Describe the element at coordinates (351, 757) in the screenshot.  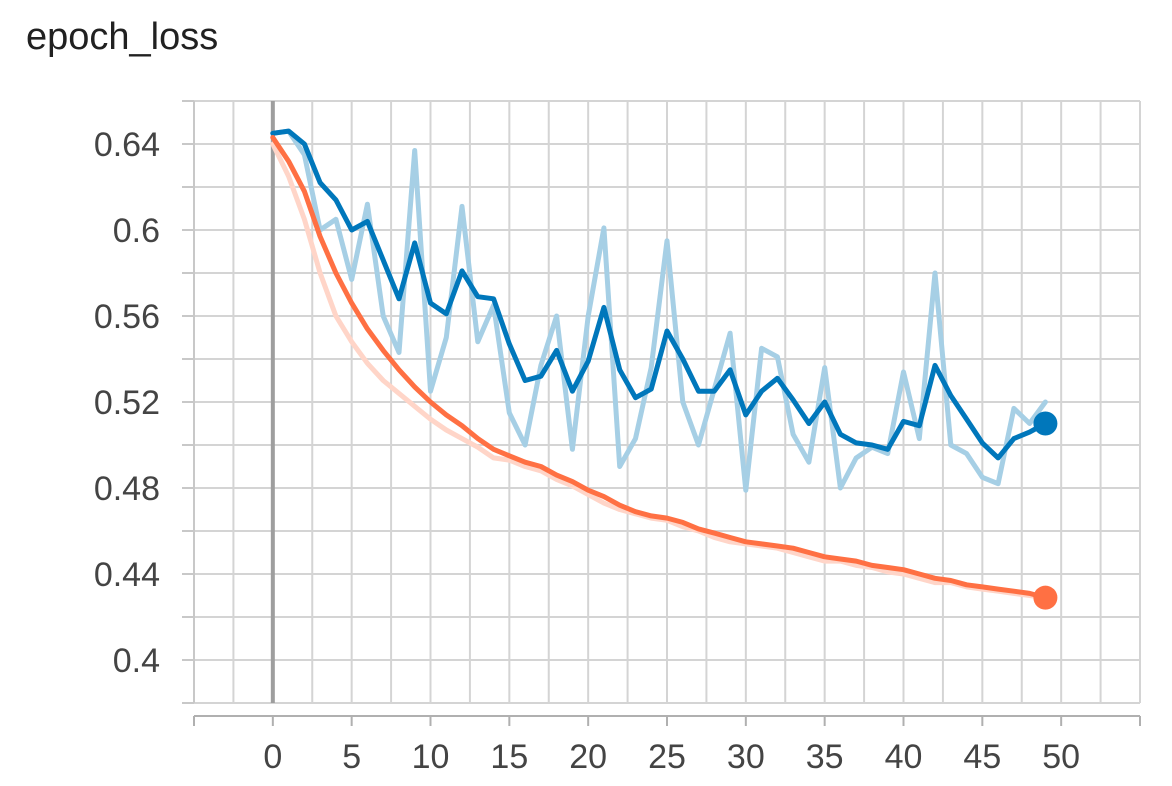
I see `x-tick-label: 5` at that location.